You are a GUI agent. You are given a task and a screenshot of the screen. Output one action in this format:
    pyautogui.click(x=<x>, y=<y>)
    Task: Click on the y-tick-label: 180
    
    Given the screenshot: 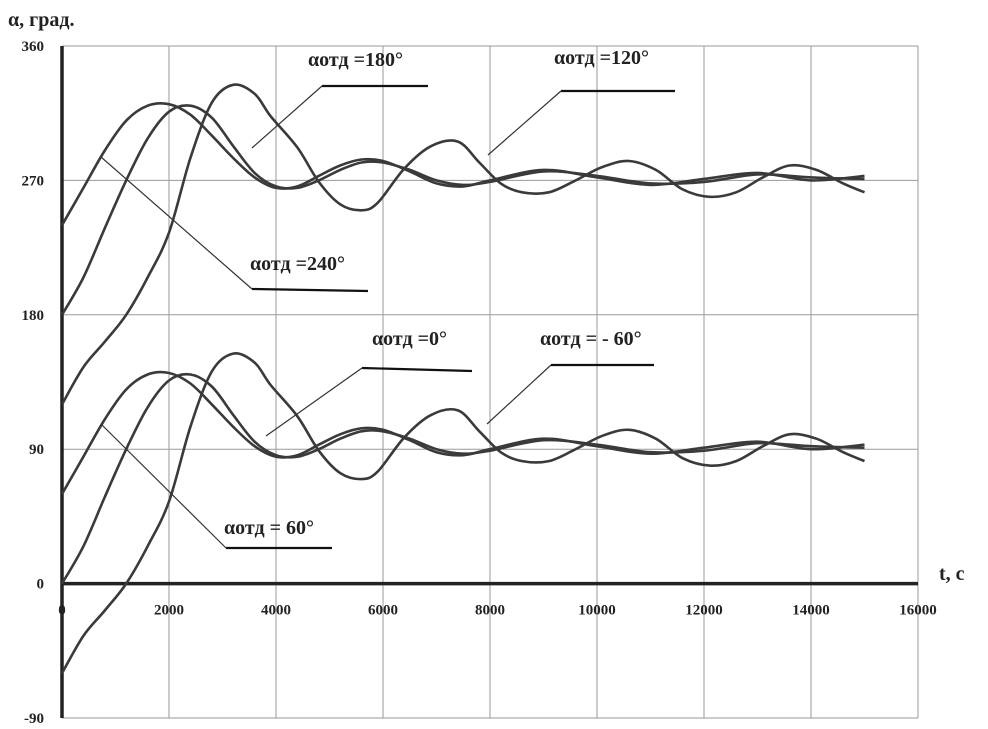 What is the action you would take?
    pyautogui.click(x=33, y=316)
    